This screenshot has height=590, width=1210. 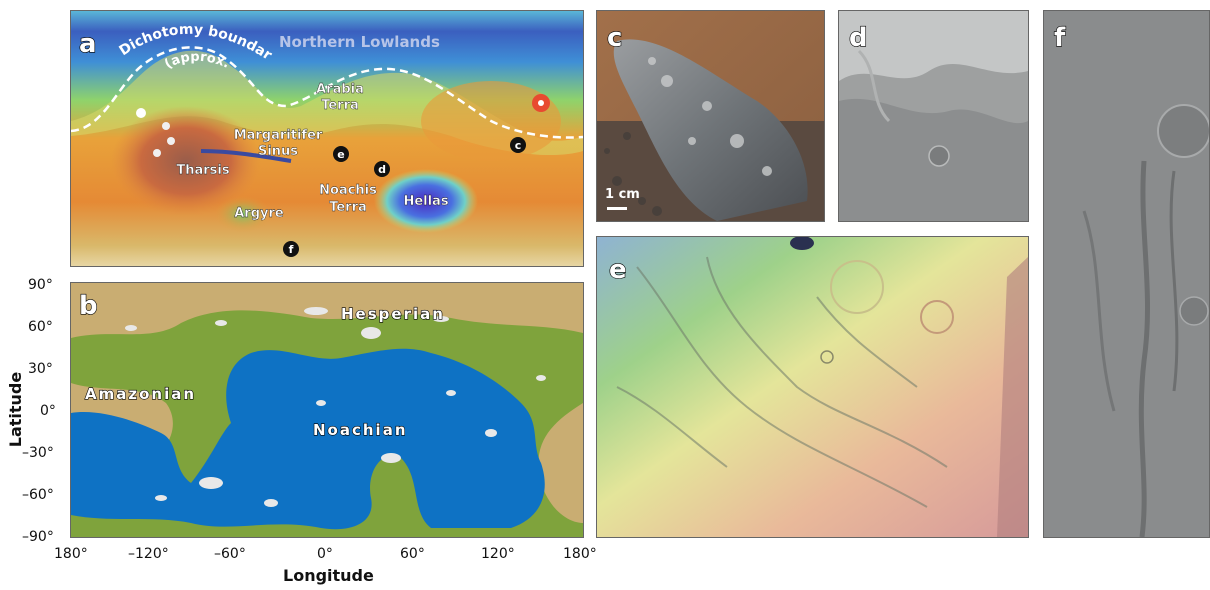 I want to click on x-tick: 120°, so click(x=498, y=554).